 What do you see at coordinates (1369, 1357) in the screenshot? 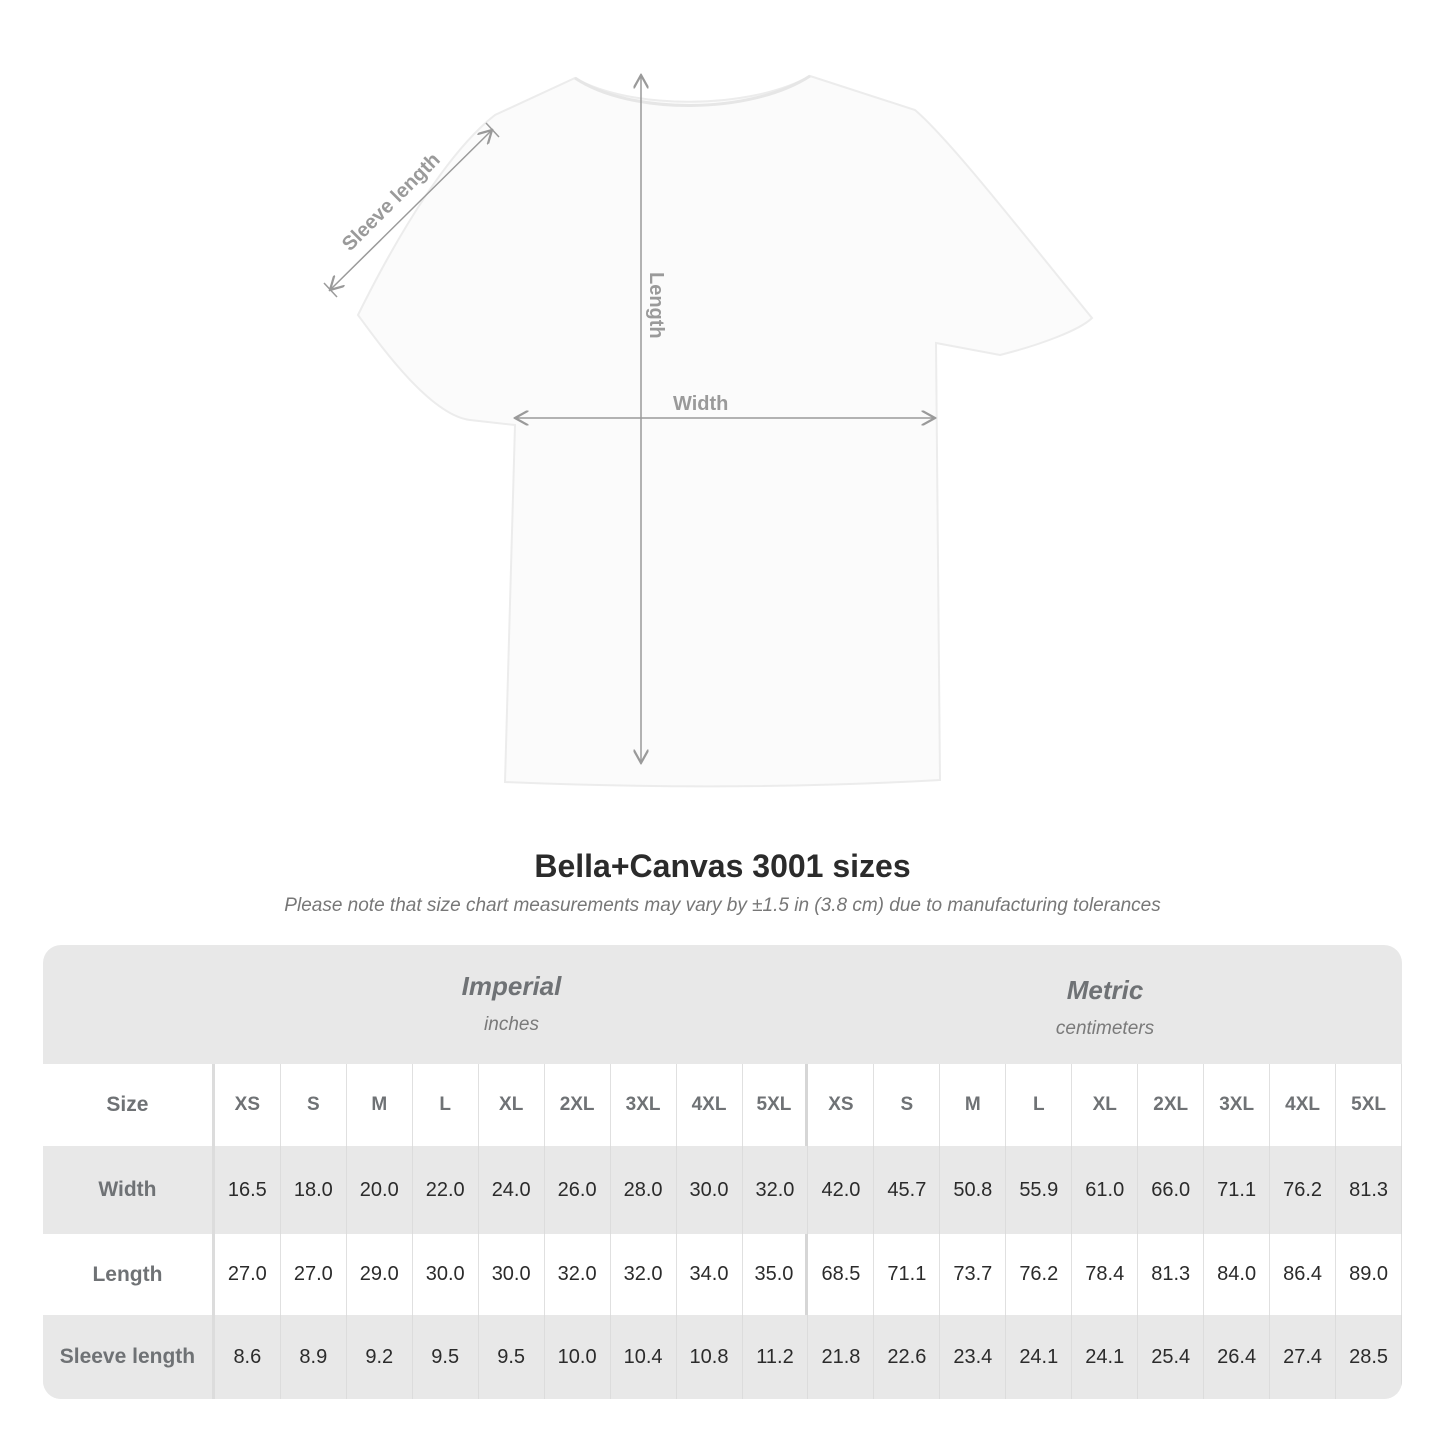
I see `metric-value-cell: 28.5` at bounding box center [1369, 1357].